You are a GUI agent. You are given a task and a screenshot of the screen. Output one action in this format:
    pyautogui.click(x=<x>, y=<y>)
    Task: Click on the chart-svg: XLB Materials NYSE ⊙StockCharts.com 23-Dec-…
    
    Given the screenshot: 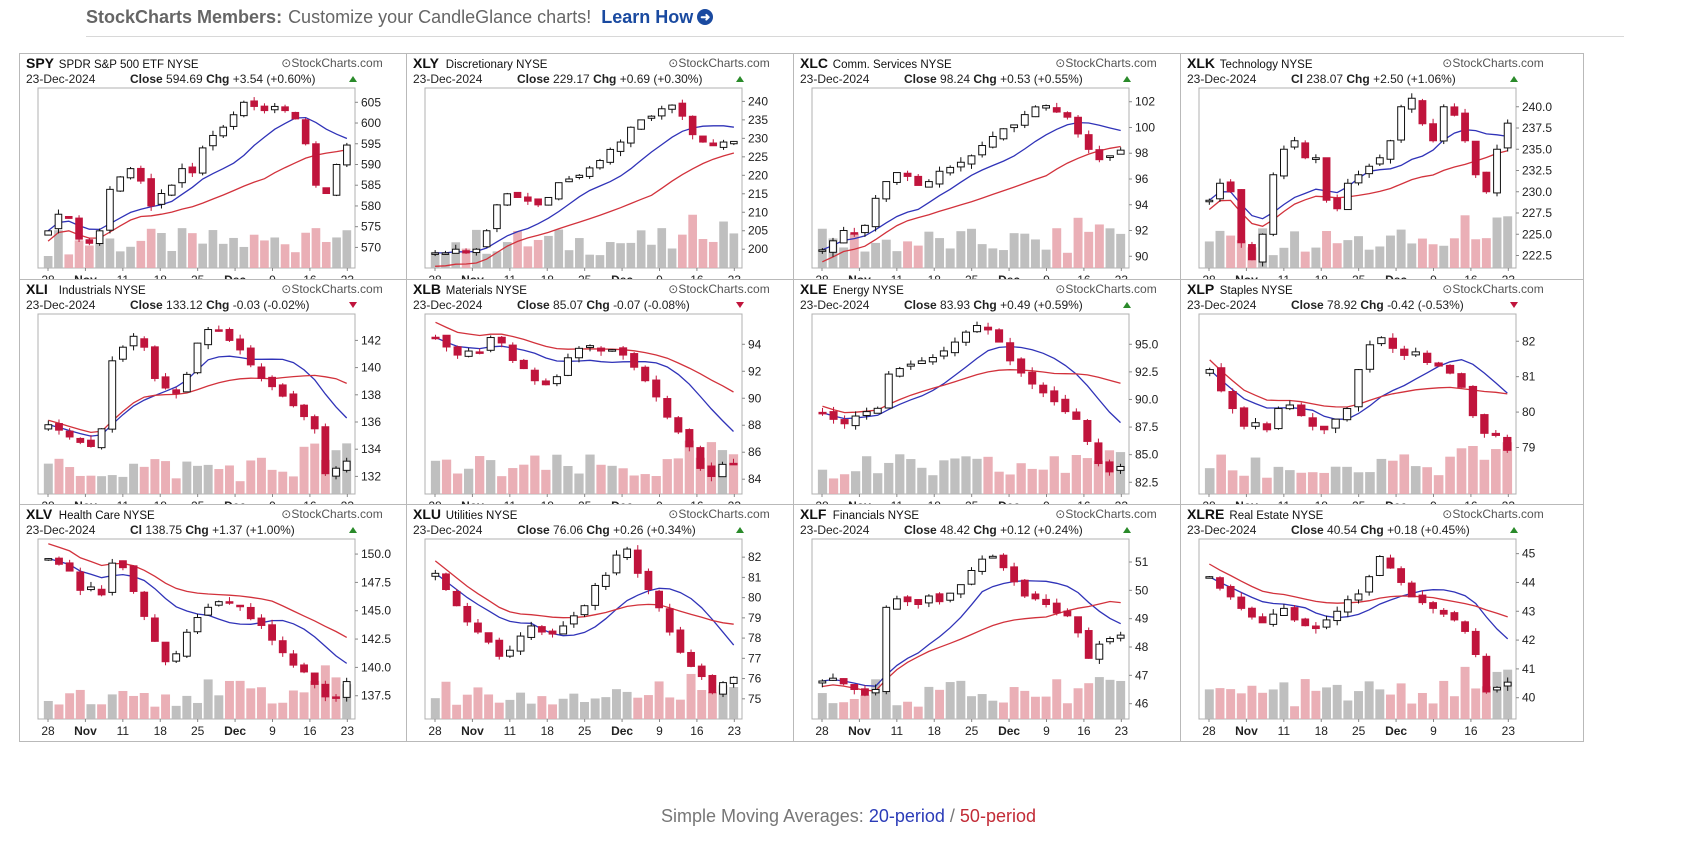 What is the action you would take?
    pyautogui.click(x=591, y=397)
    